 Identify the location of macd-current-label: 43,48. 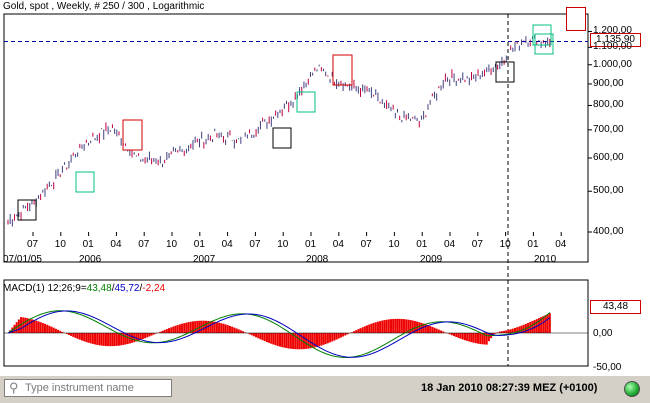
(615, 307).